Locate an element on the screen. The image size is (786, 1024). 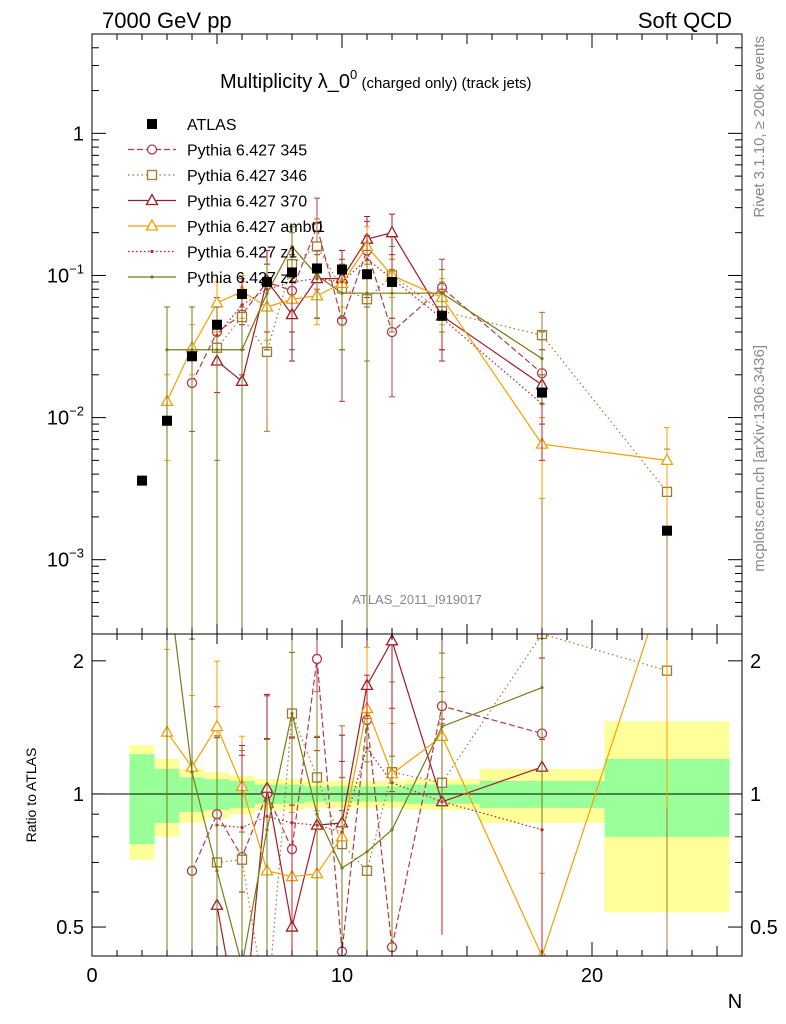
series-370-ratio-line is located at coordinates (379, 797).